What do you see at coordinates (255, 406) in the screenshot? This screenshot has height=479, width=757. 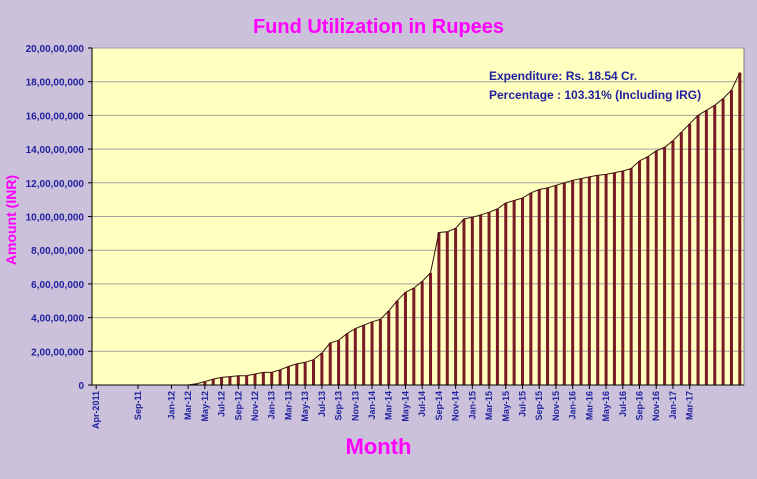 I see `x-tick-label: Nov-12` at bounding box center [255, 406].